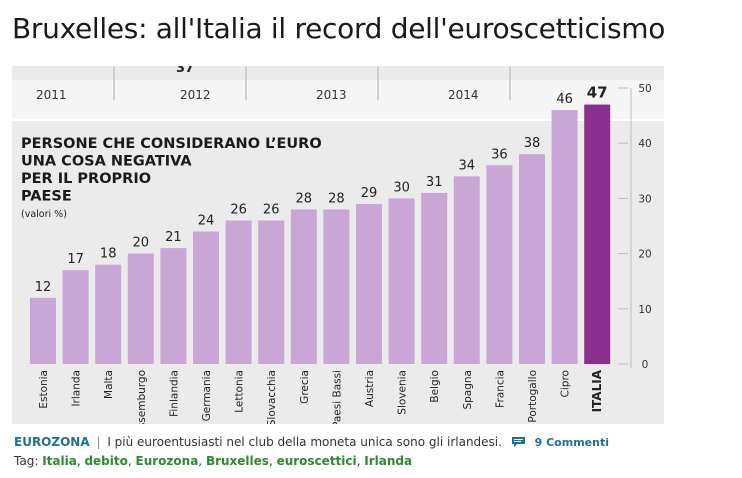 The width and height of the screenshot is (742, 478). I want to click on tags-label: Tag:, so click(26, 461).